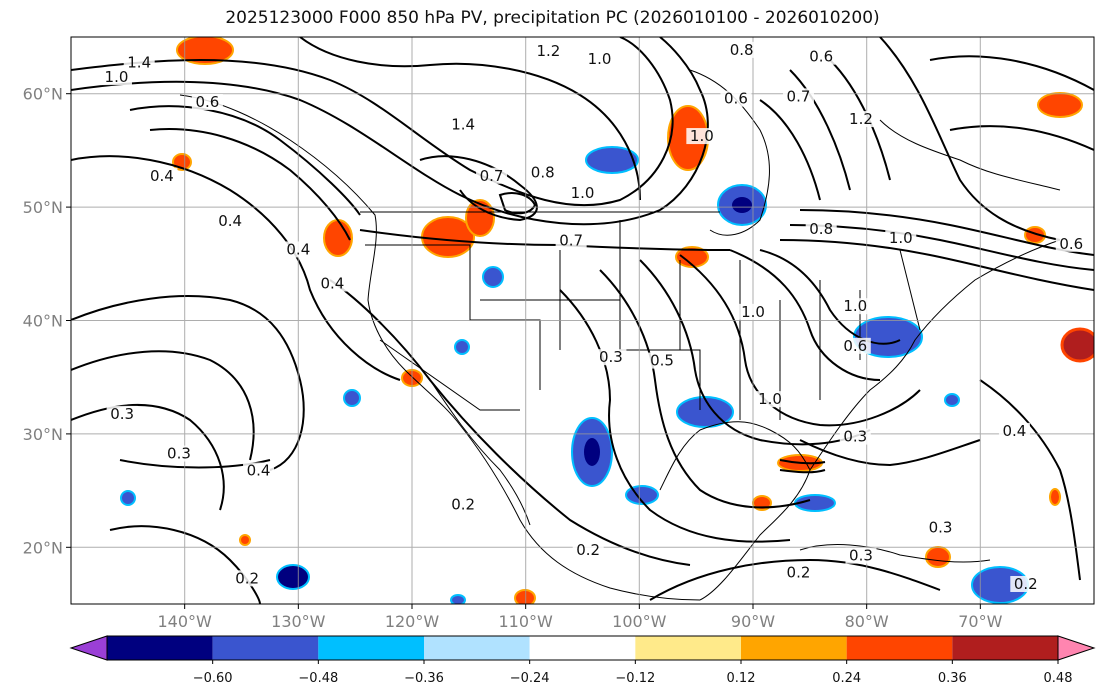 The width and height of the screenshot is (1105, 698). What do you see at coordinates (43, 207) in the screenshot?
I see `lat-tick-label: 50°N` at bounding box center [43, 207].